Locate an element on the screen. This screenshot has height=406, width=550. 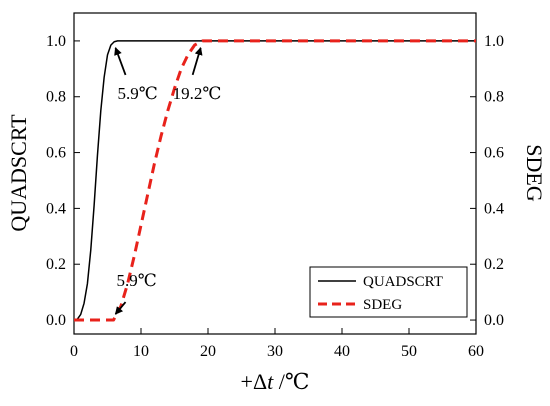
y-right-tick-label: 0.8 is located at coordinates (494, 97).